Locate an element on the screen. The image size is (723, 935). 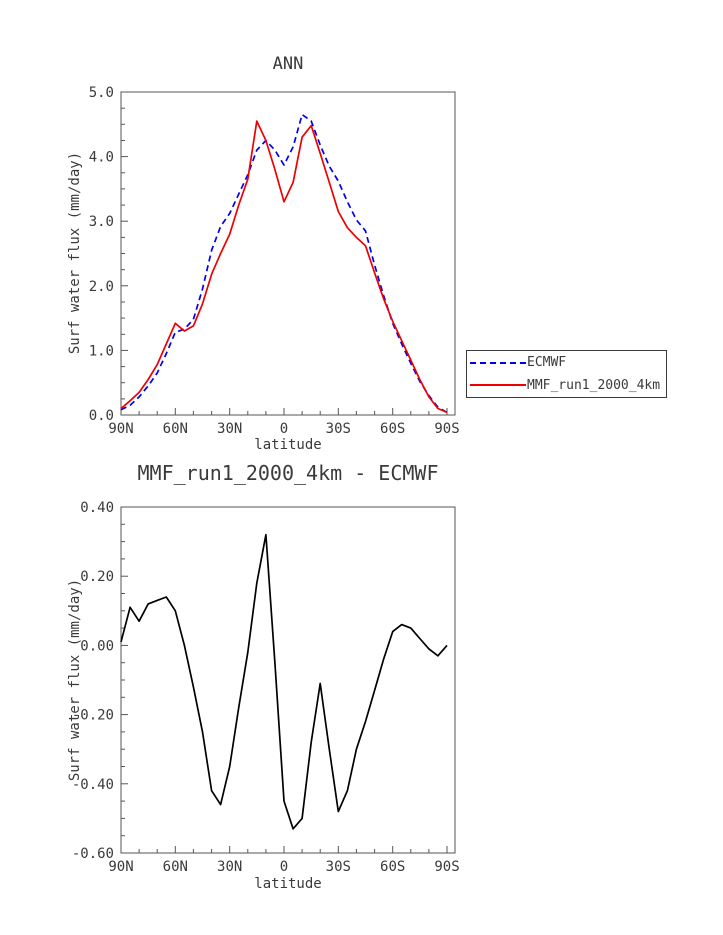
mmf-solid-line-sample is located at coordinates (498, 385).